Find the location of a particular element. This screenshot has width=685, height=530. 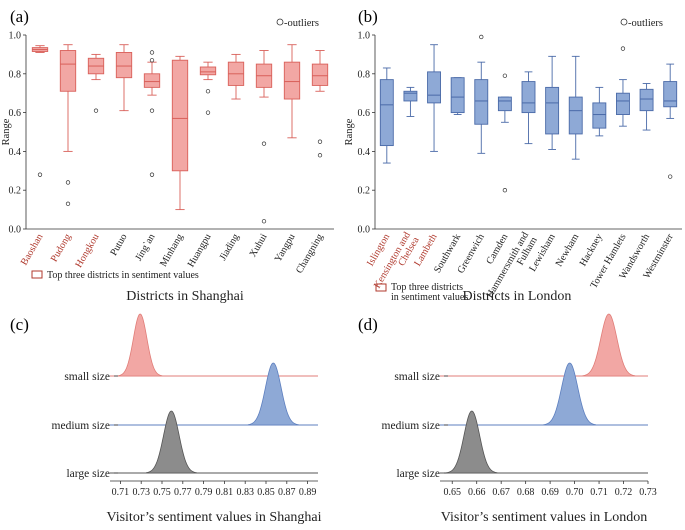

category-label-Hongkou: Hongkou is located at coordinates (87, 251).